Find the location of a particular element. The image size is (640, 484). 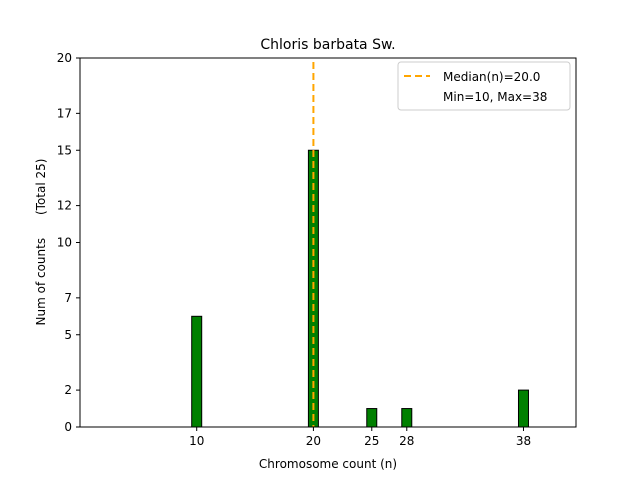

legend-median-label: Median(n)=20.0 is located at coordinates (491, 77).